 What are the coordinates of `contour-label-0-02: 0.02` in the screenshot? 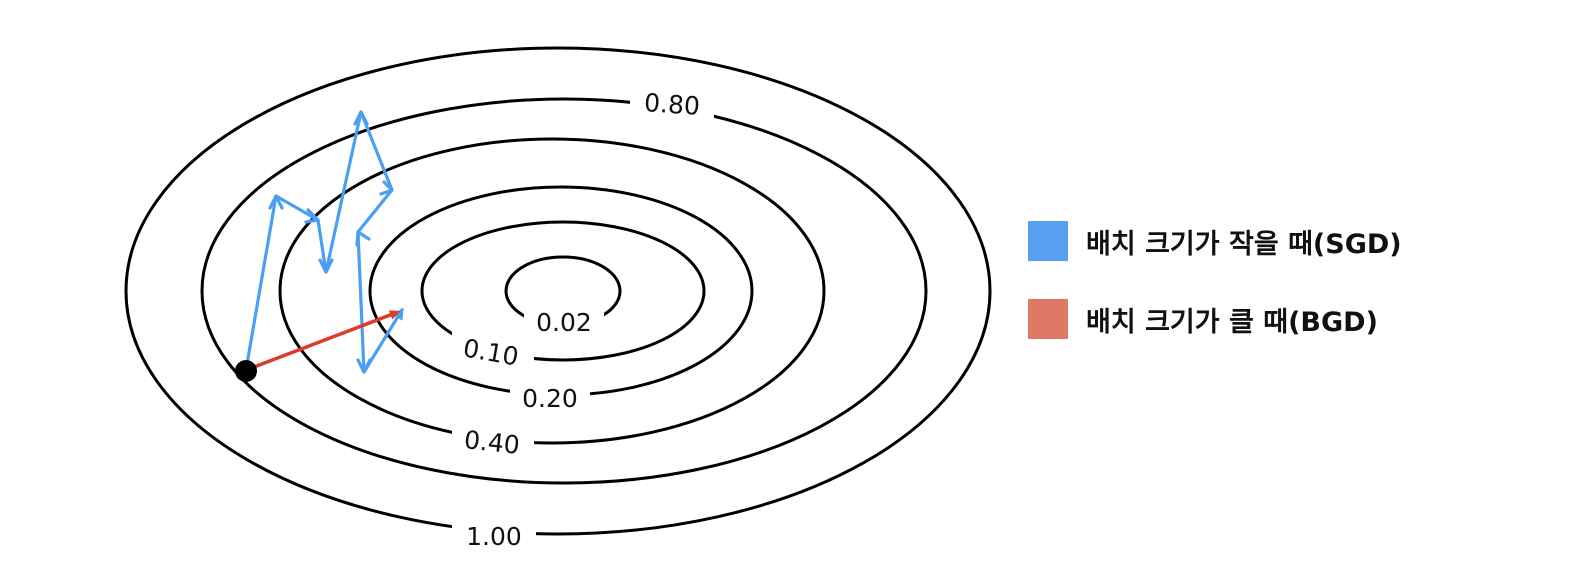 It's located at (564, 322).